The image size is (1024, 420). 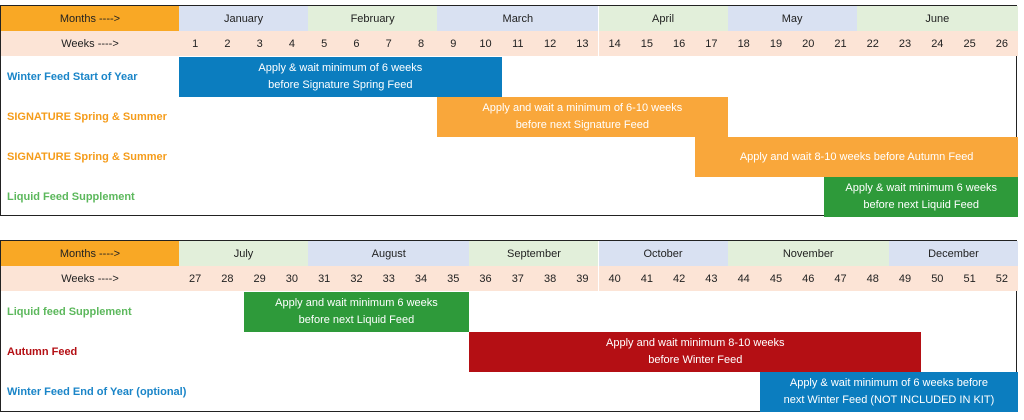 What do you see at coordinates (550, 278) in the screenshot?
I see `week-number: 38` at bounding box center [550, 278].